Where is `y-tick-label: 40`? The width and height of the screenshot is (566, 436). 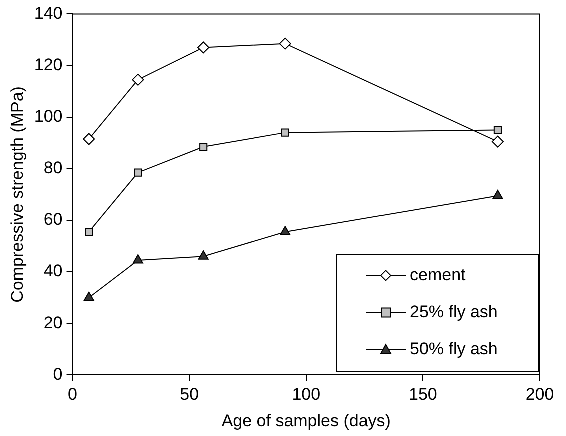 y-tick-label: 40 is located at coordinates (53, 271).